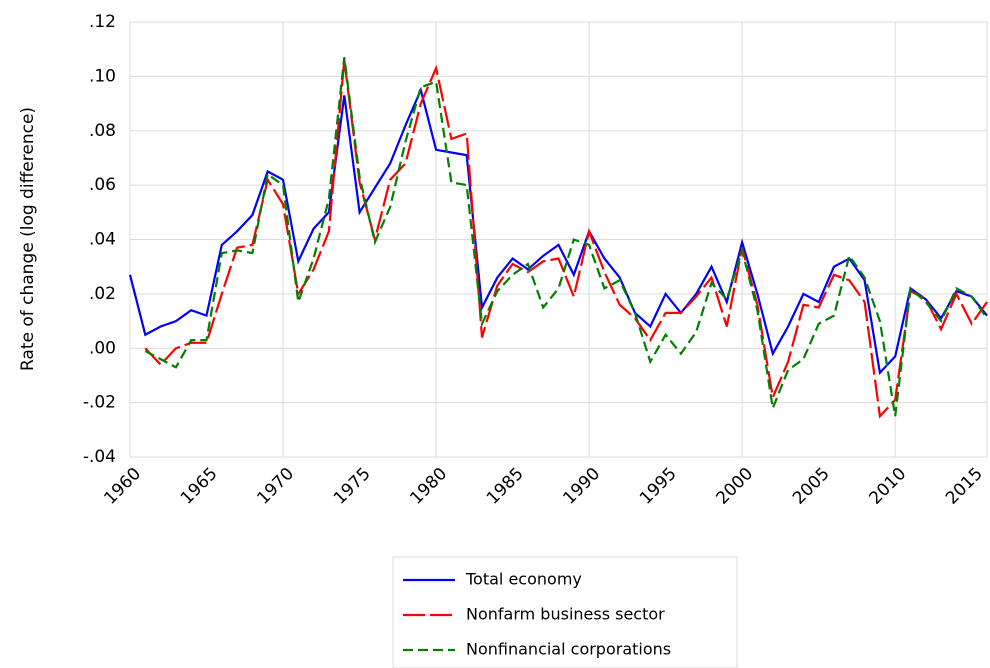 This screenshot has width=990, height=668. Describe the element at coordinates (199, 486) in the screenshot. I see `x-tick-label: 1965` at that location.